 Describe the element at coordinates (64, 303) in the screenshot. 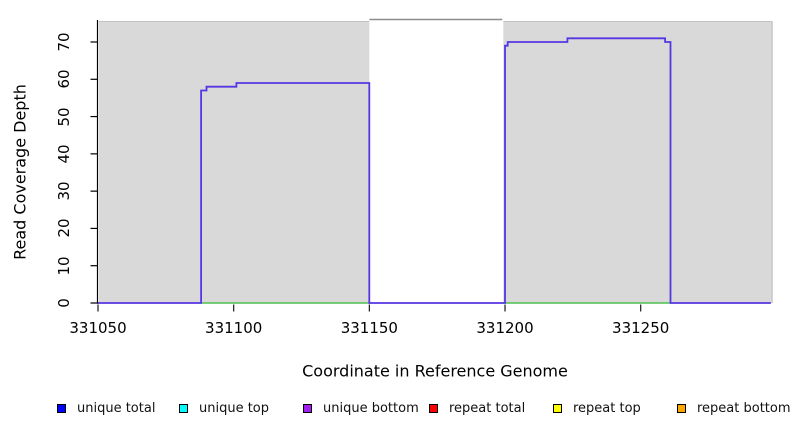

I see `y-tick-label: 0` at that location.